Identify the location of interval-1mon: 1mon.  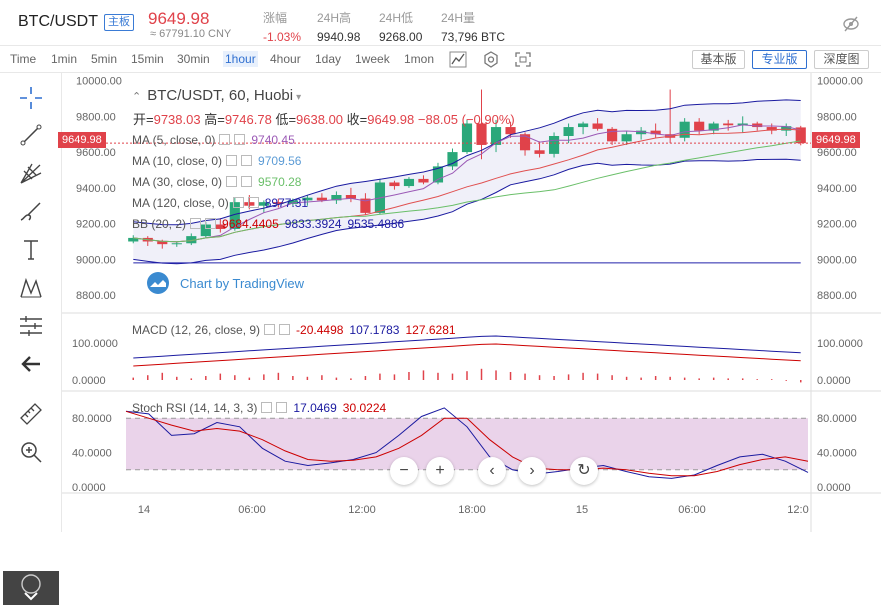
(419, 59).